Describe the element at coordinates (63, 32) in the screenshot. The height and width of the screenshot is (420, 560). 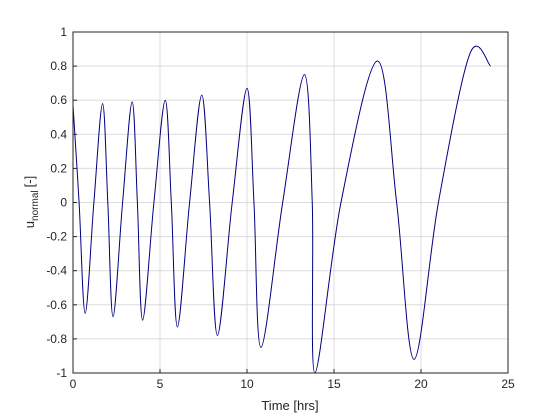
I see `y-tick-label: 1` at that location.